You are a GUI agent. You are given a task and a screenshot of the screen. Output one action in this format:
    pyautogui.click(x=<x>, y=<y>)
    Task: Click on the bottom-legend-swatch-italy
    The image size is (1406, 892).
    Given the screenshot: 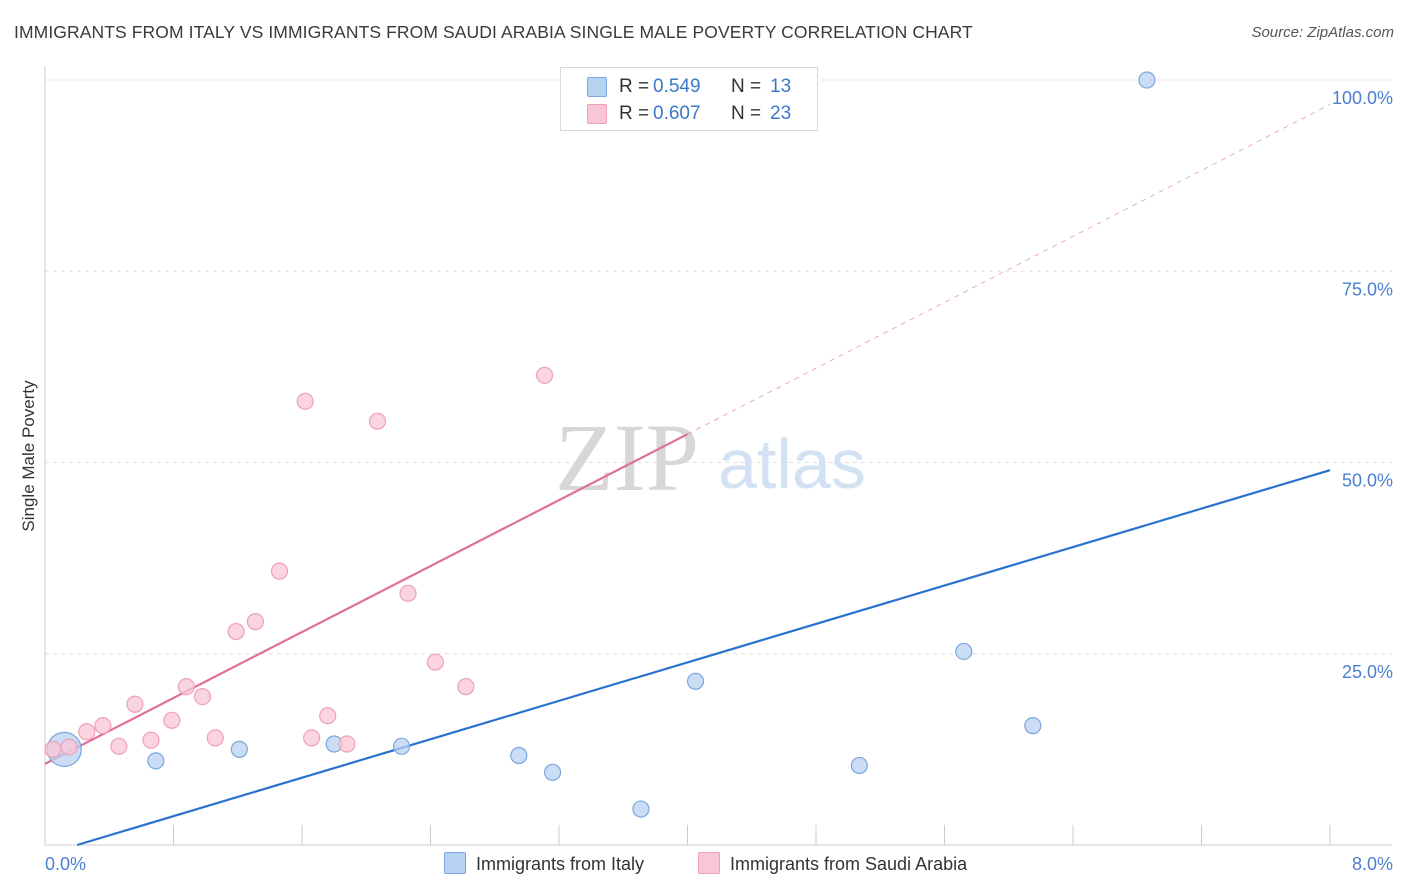 What is the action you would take?
    pyautogui.click(x=455, y=863)
    